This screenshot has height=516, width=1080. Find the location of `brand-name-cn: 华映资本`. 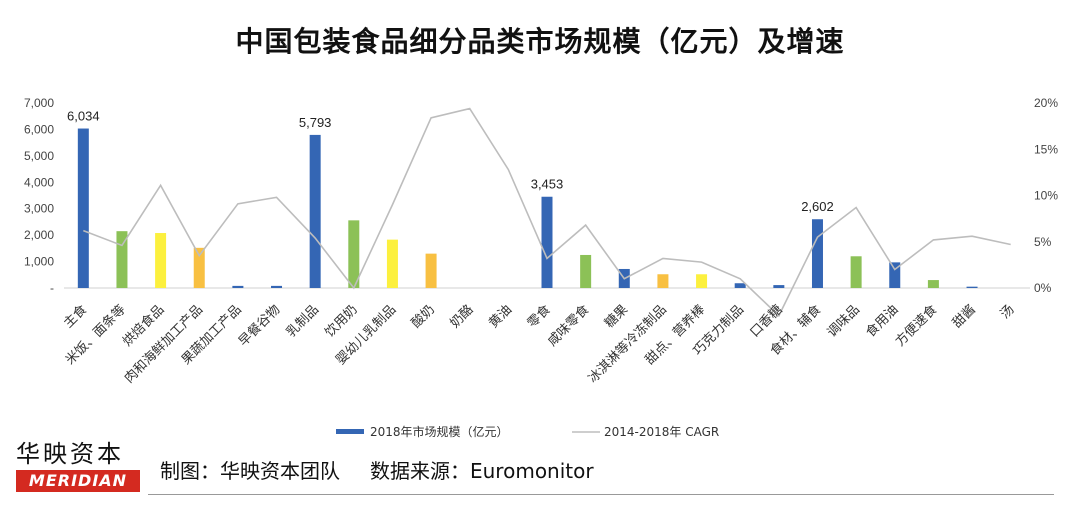

brand-name-cn: 华映资本 is located at coordinates (70, 454).